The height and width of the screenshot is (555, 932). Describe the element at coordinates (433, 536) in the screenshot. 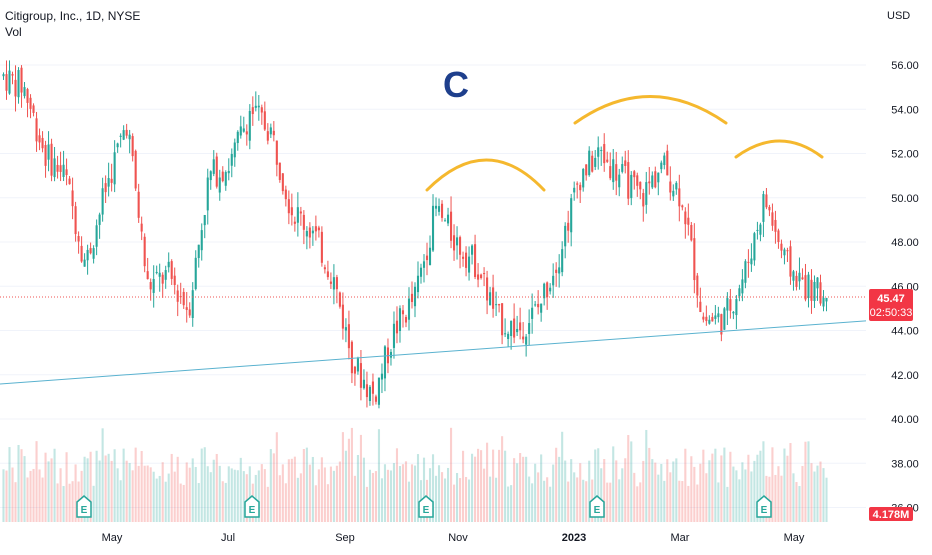

I see `time-axis-panel` at that location.